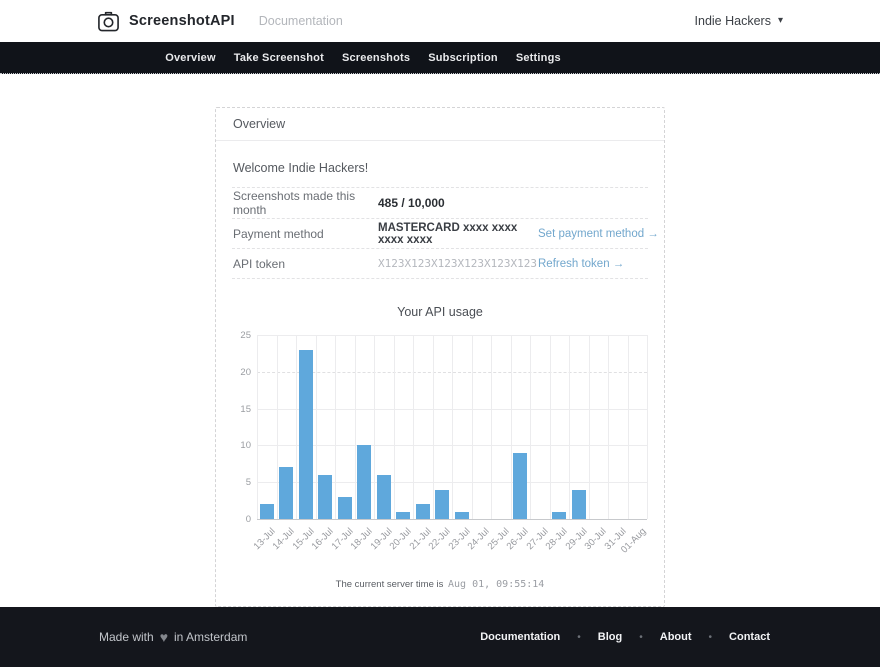 This screenshot has width=880, height=667. What do you see at coordinates (284, 539) in the screenshot?
I see `x-axis-tick-14-jul: 14-Jul` at bounding box center [284, 539].